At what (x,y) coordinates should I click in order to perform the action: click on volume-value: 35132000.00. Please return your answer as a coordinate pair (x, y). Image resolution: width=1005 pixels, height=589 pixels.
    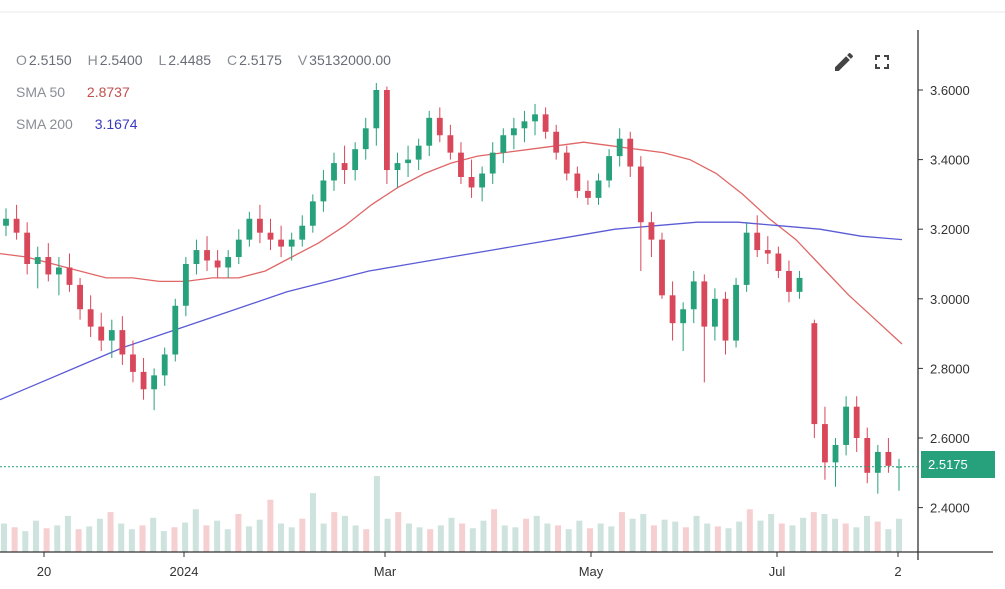
    Looking at the image, I should click on (350, 60).